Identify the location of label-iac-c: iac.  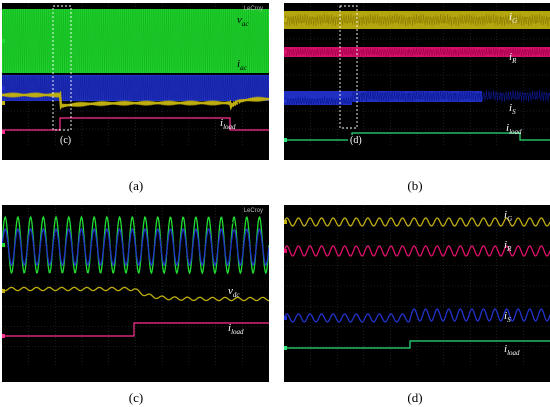
(233, 248).